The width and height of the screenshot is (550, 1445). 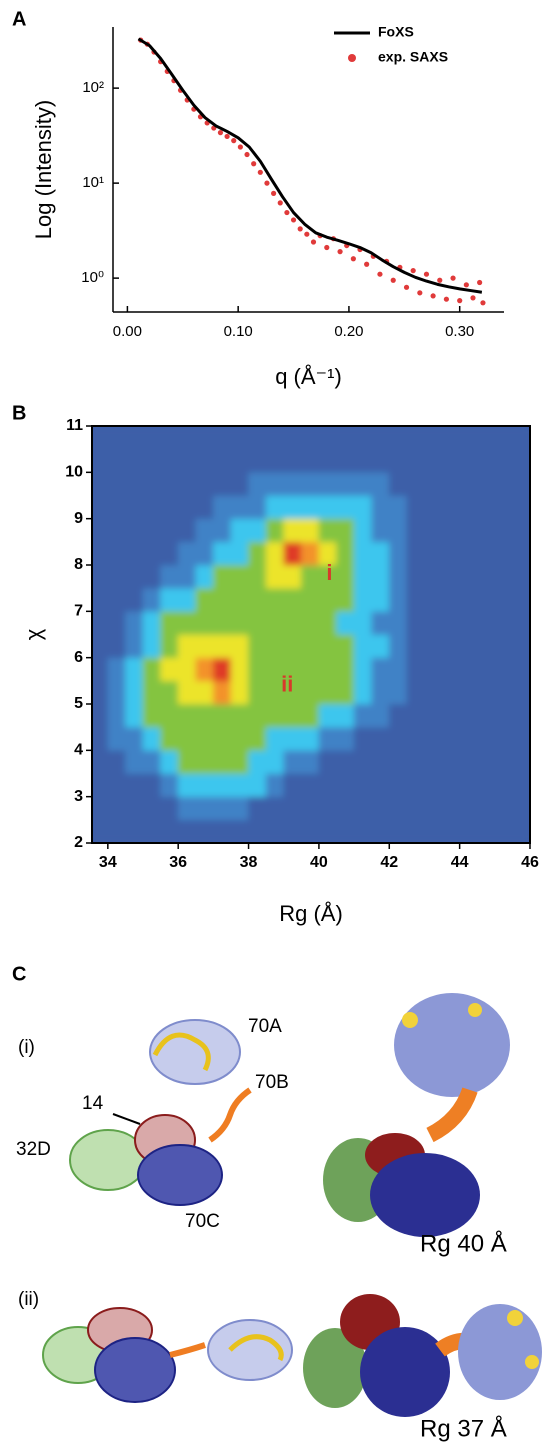 I want to click on surface-70c, so click(x=405, y=1372).